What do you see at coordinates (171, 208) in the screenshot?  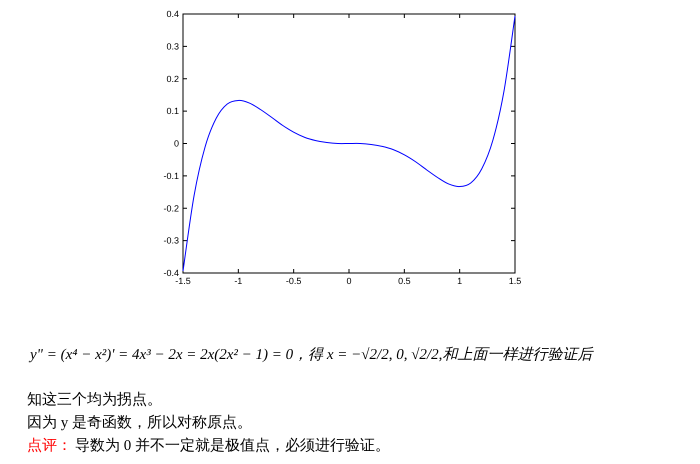 I see `y-tick-label: -0.2` at bounding box center [171, 208].